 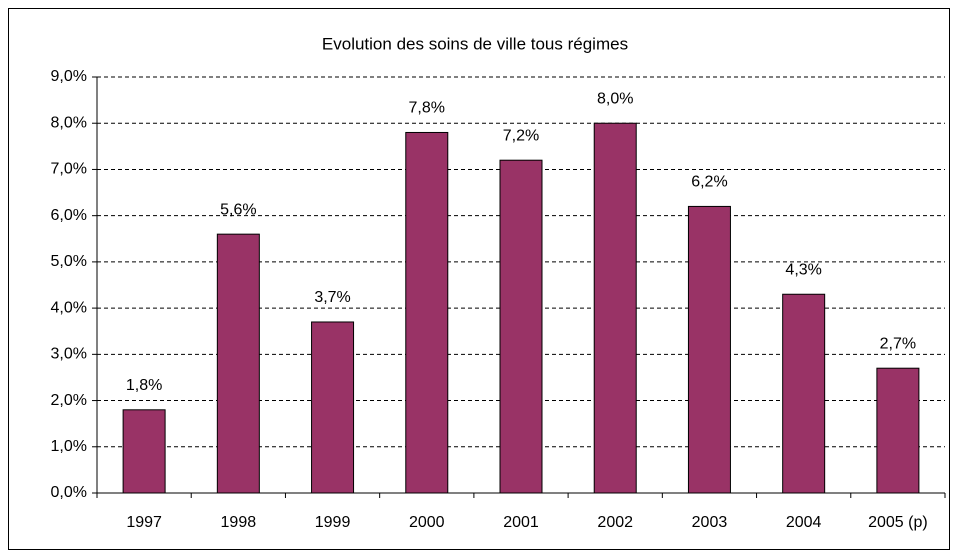 What do you see at coordinates (615, 98) in the screenshot?
I see `value-label: 8,0%` at bounding box center [615, 98].